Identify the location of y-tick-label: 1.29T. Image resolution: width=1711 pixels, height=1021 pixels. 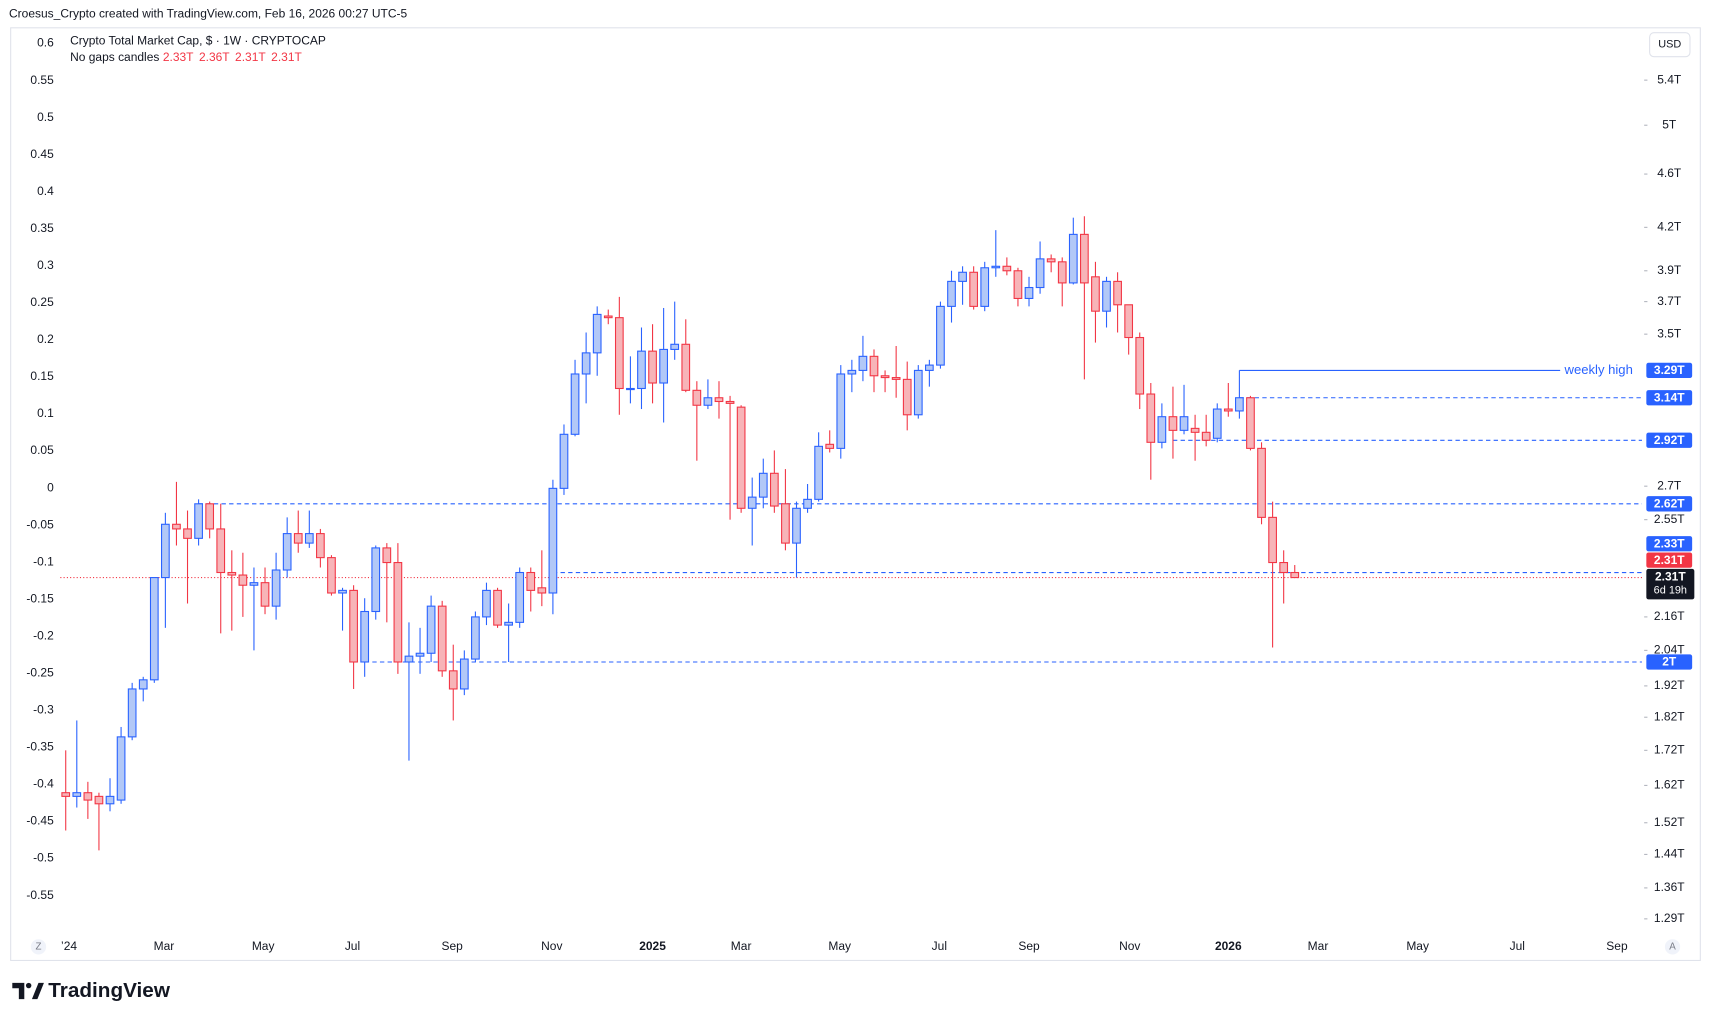
(1669, 918).